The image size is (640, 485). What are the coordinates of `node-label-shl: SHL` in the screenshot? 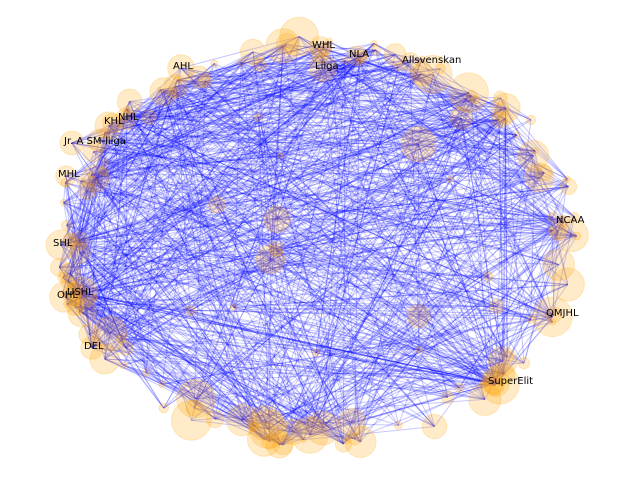 It's located at (63, 243).